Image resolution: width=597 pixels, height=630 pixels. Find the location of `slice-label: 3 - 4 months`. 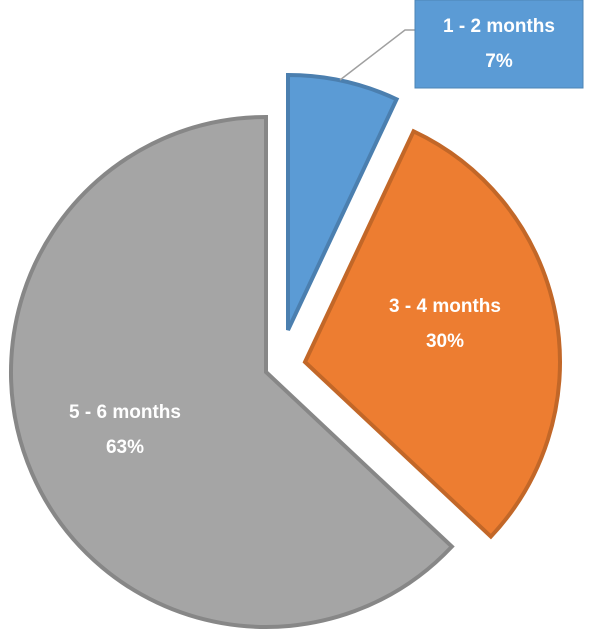

slice-label: 3 - 4 months is located at coordinates (445, 306).